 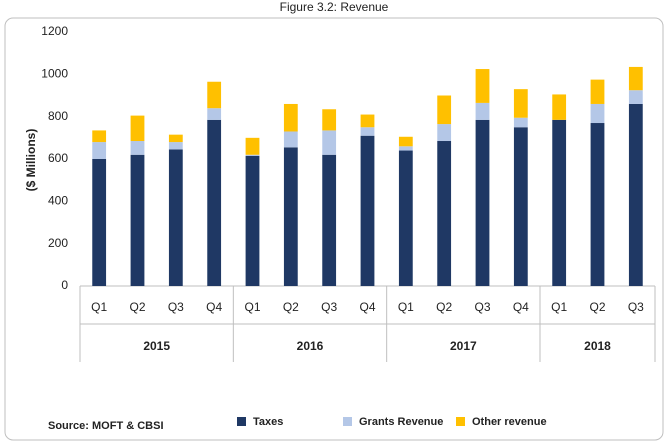 I want to click on y-tick-label: 0, so click(x=64, y=285).